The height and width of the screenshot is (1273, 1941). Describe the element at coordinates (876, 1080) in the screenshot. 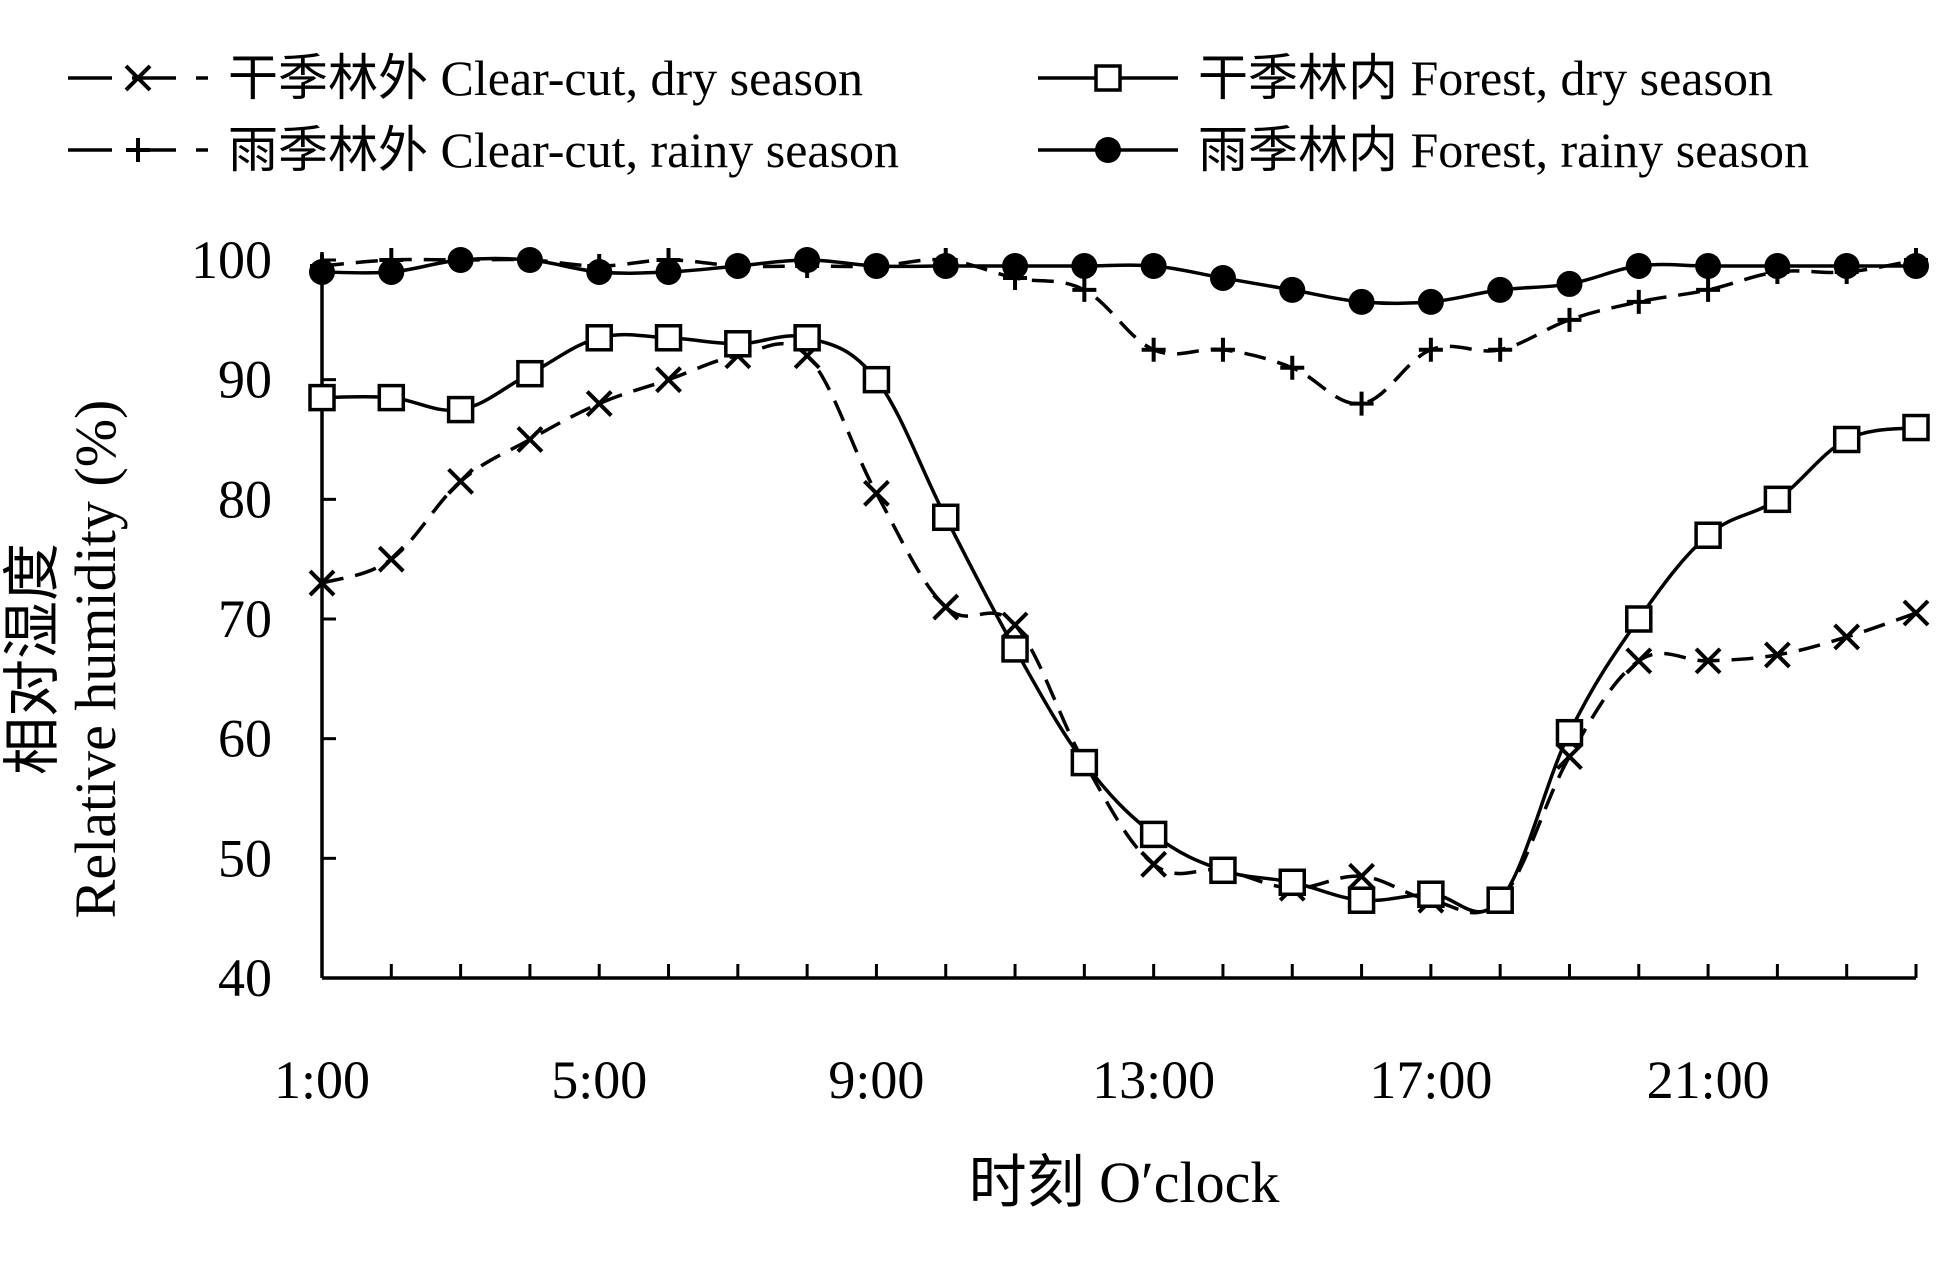

I see `x-tick-label: 9:00` at that location.